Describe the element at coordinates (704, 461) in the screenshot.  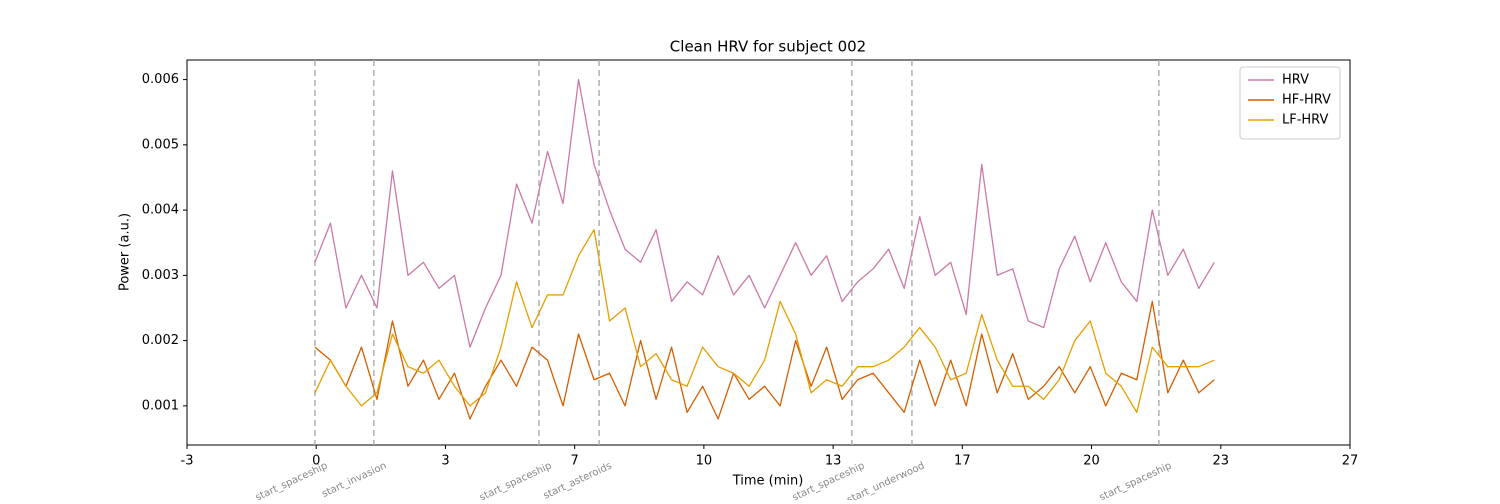
I see `x-tick-label: 10` at that location.